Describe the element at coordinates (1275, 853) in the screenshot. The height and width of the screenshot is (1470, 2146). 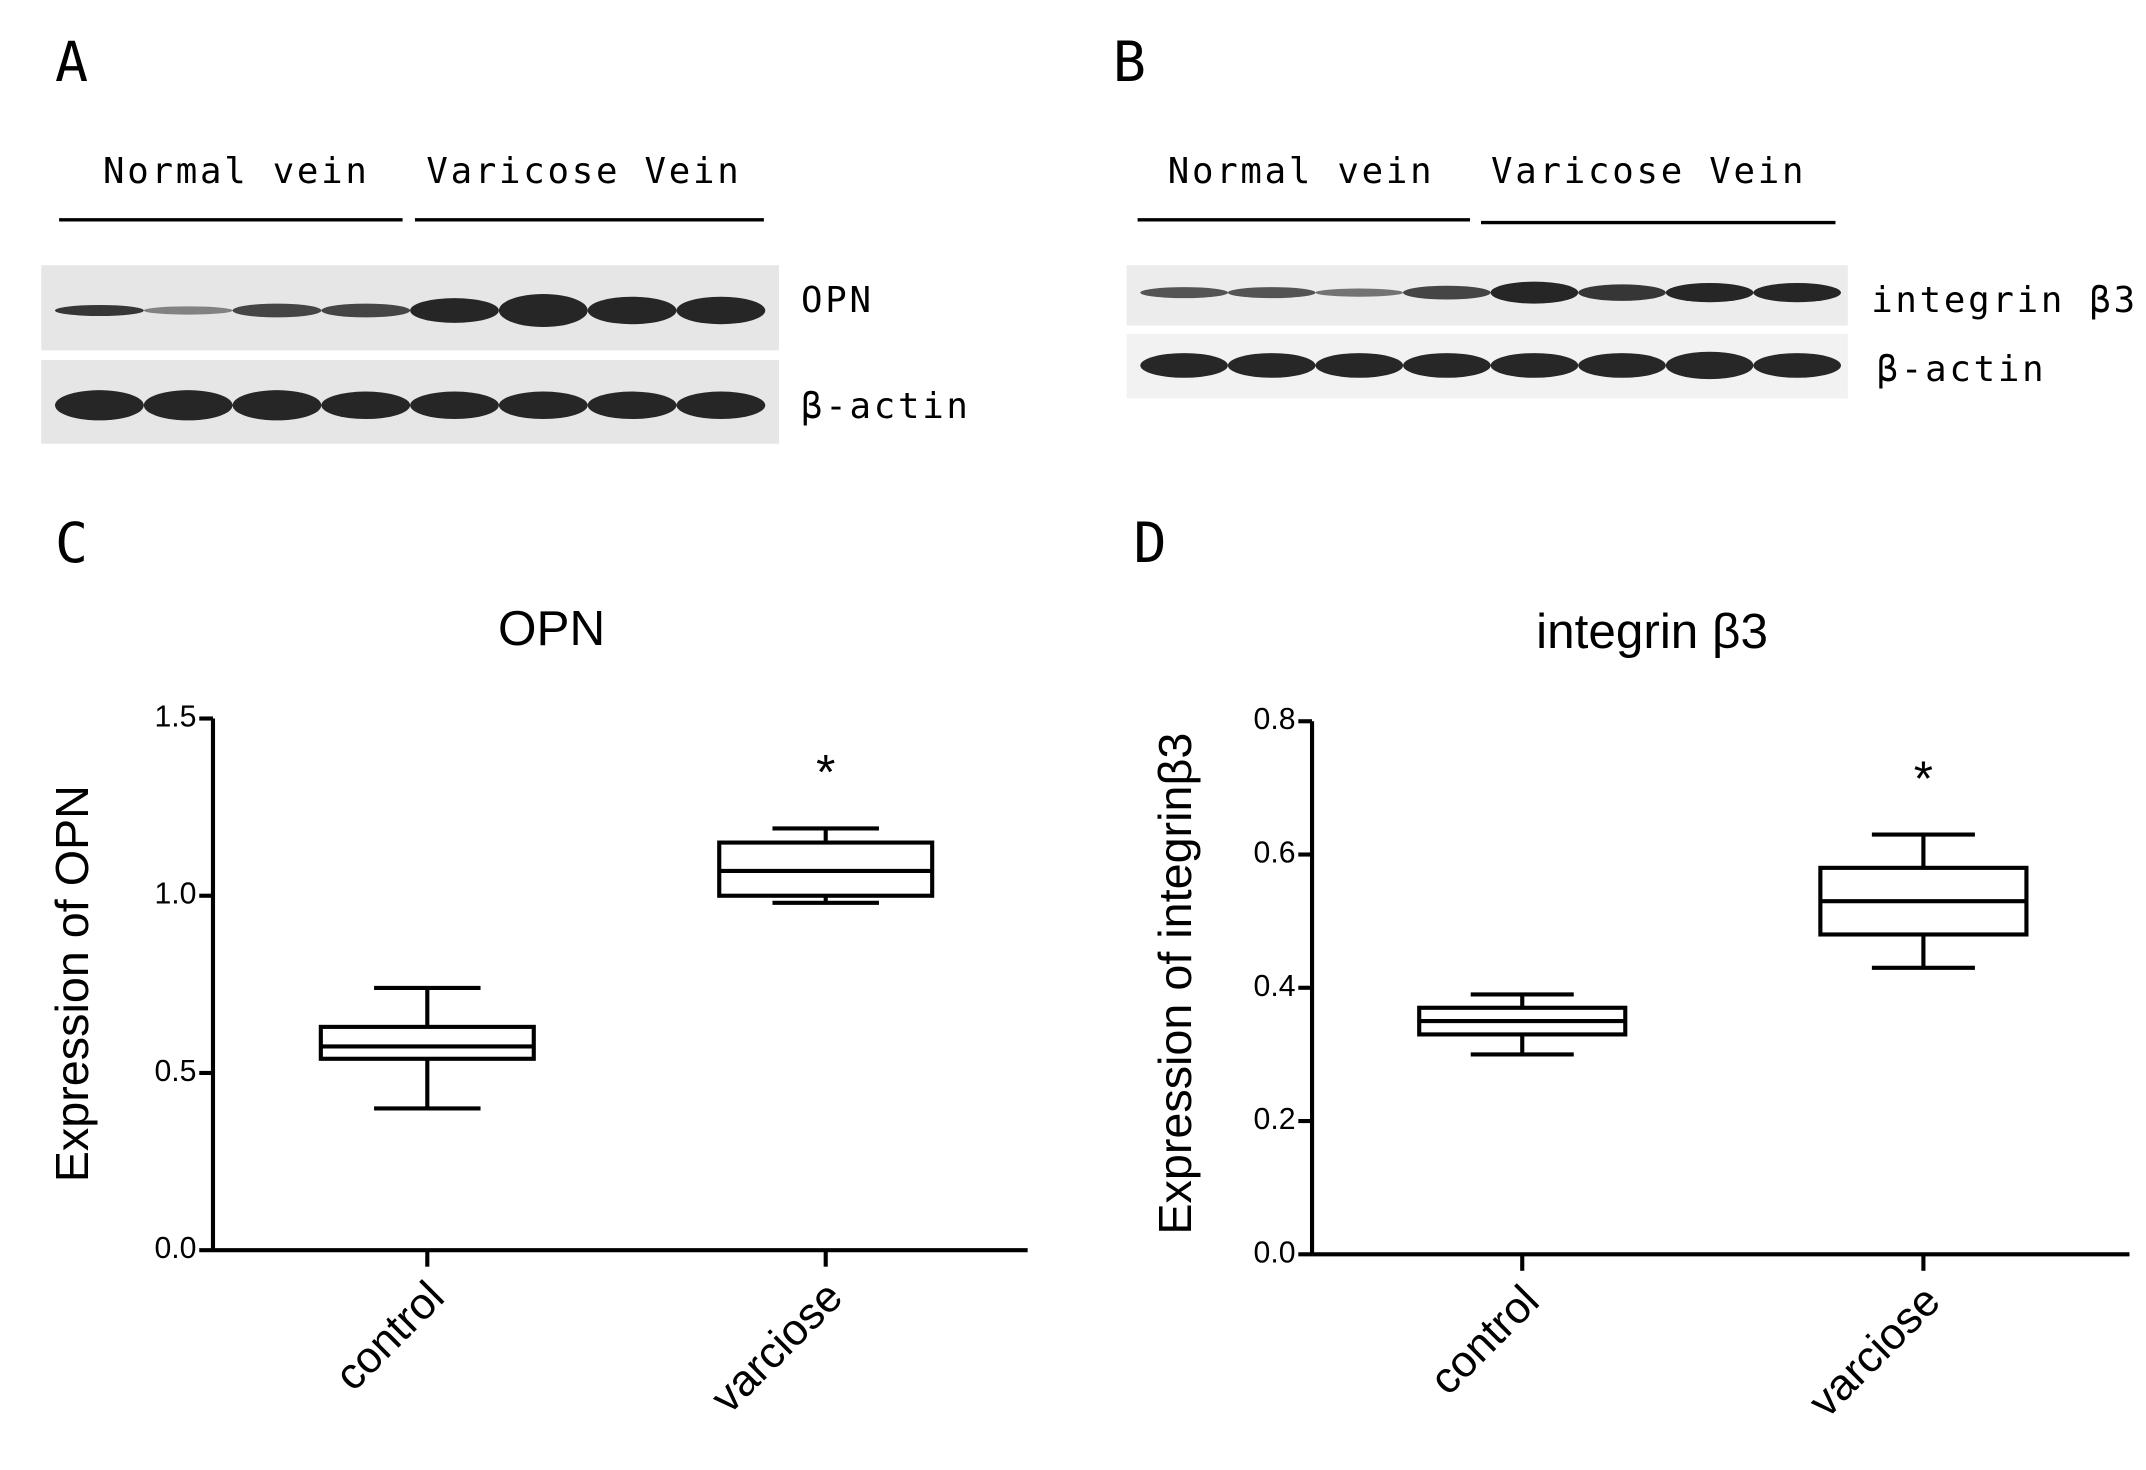
I see `y-tick-label: 0.6` at that location.